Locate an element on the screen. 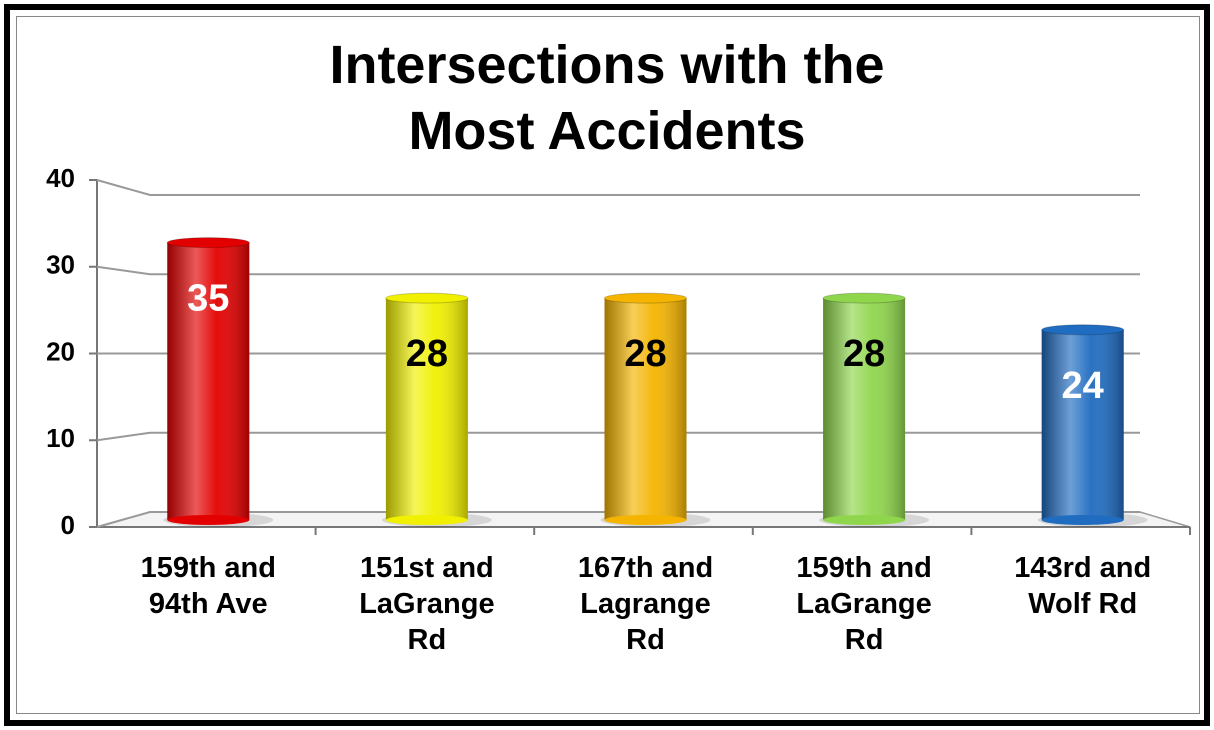  value-label: 24 is located at coordinates (1083, 386).